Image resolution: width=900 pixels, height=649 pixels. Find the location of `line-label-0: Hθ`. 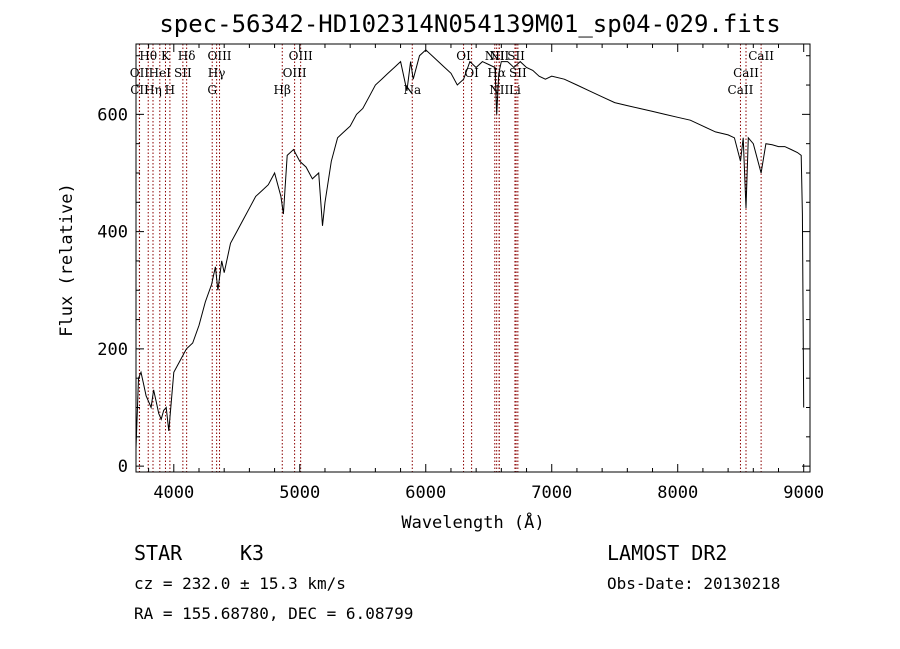

line-label-0: Hθ is located at coordinates (148, 56).